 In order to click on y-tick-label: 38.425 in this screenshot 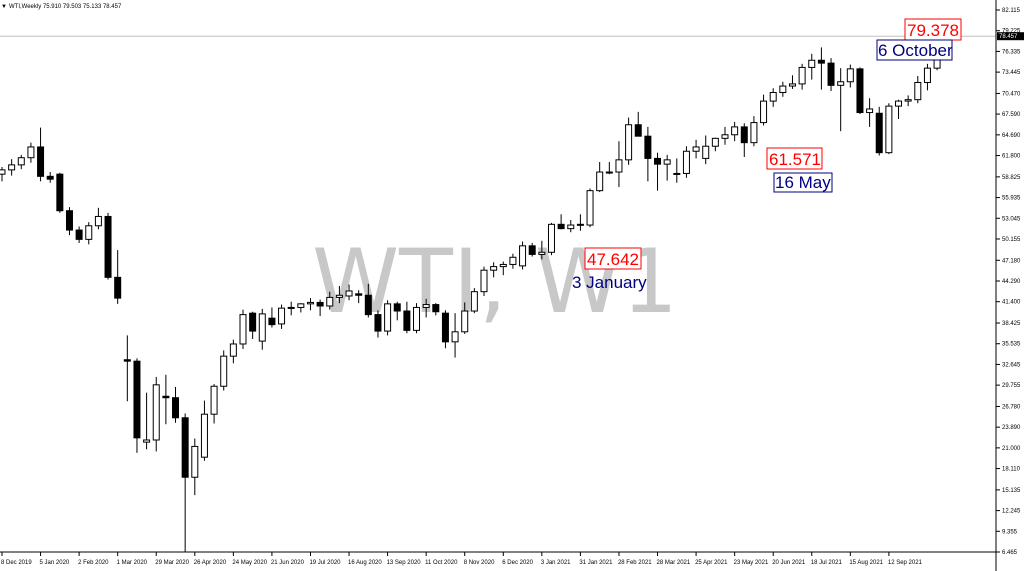, I will do `click(1011, 324)`.